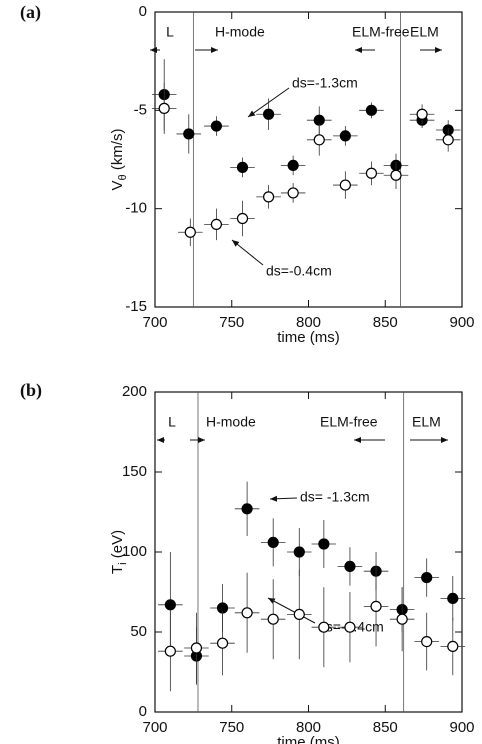 The image size is (482, 744). What do you see at coordinates (136, 208) in the screenshot?
I see `y-tick-label: -10` at bounding box center [136, 208].